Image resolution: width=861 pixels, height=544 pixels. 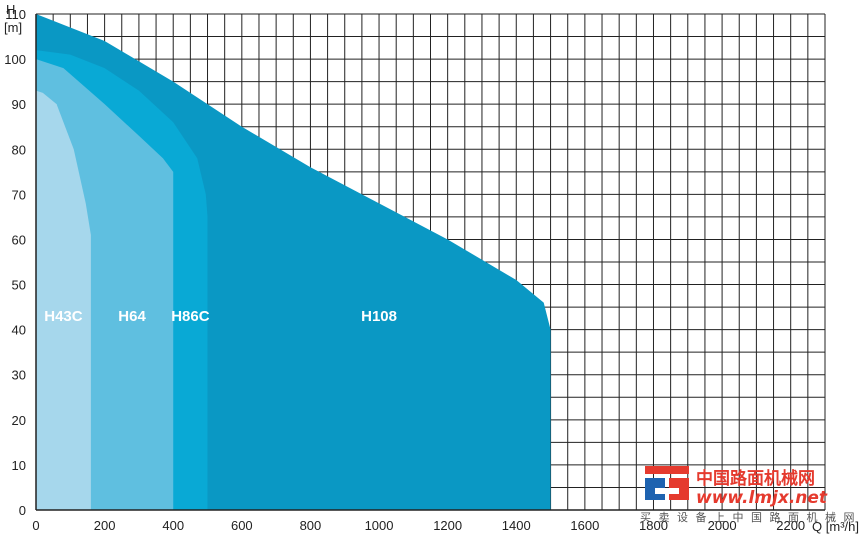 What do you see at coordinates (755, 478) in the screenshot?
I see `watermark-cn: 中国路面机械网` at bounding box center [755, 478].